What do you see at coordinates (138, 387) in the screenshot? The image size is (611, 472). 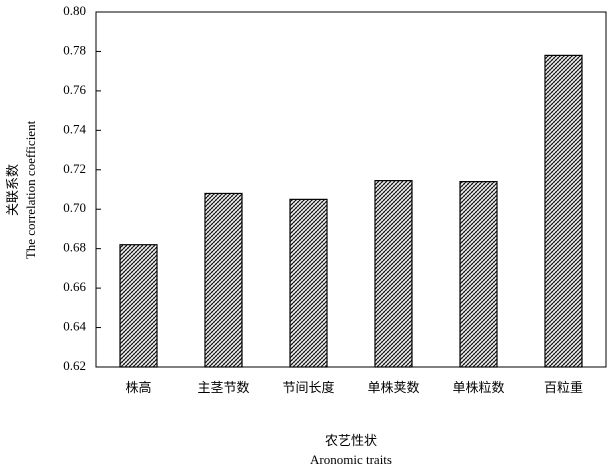 I see `x-tick-label: 株高` at bounding box center [138, 387].